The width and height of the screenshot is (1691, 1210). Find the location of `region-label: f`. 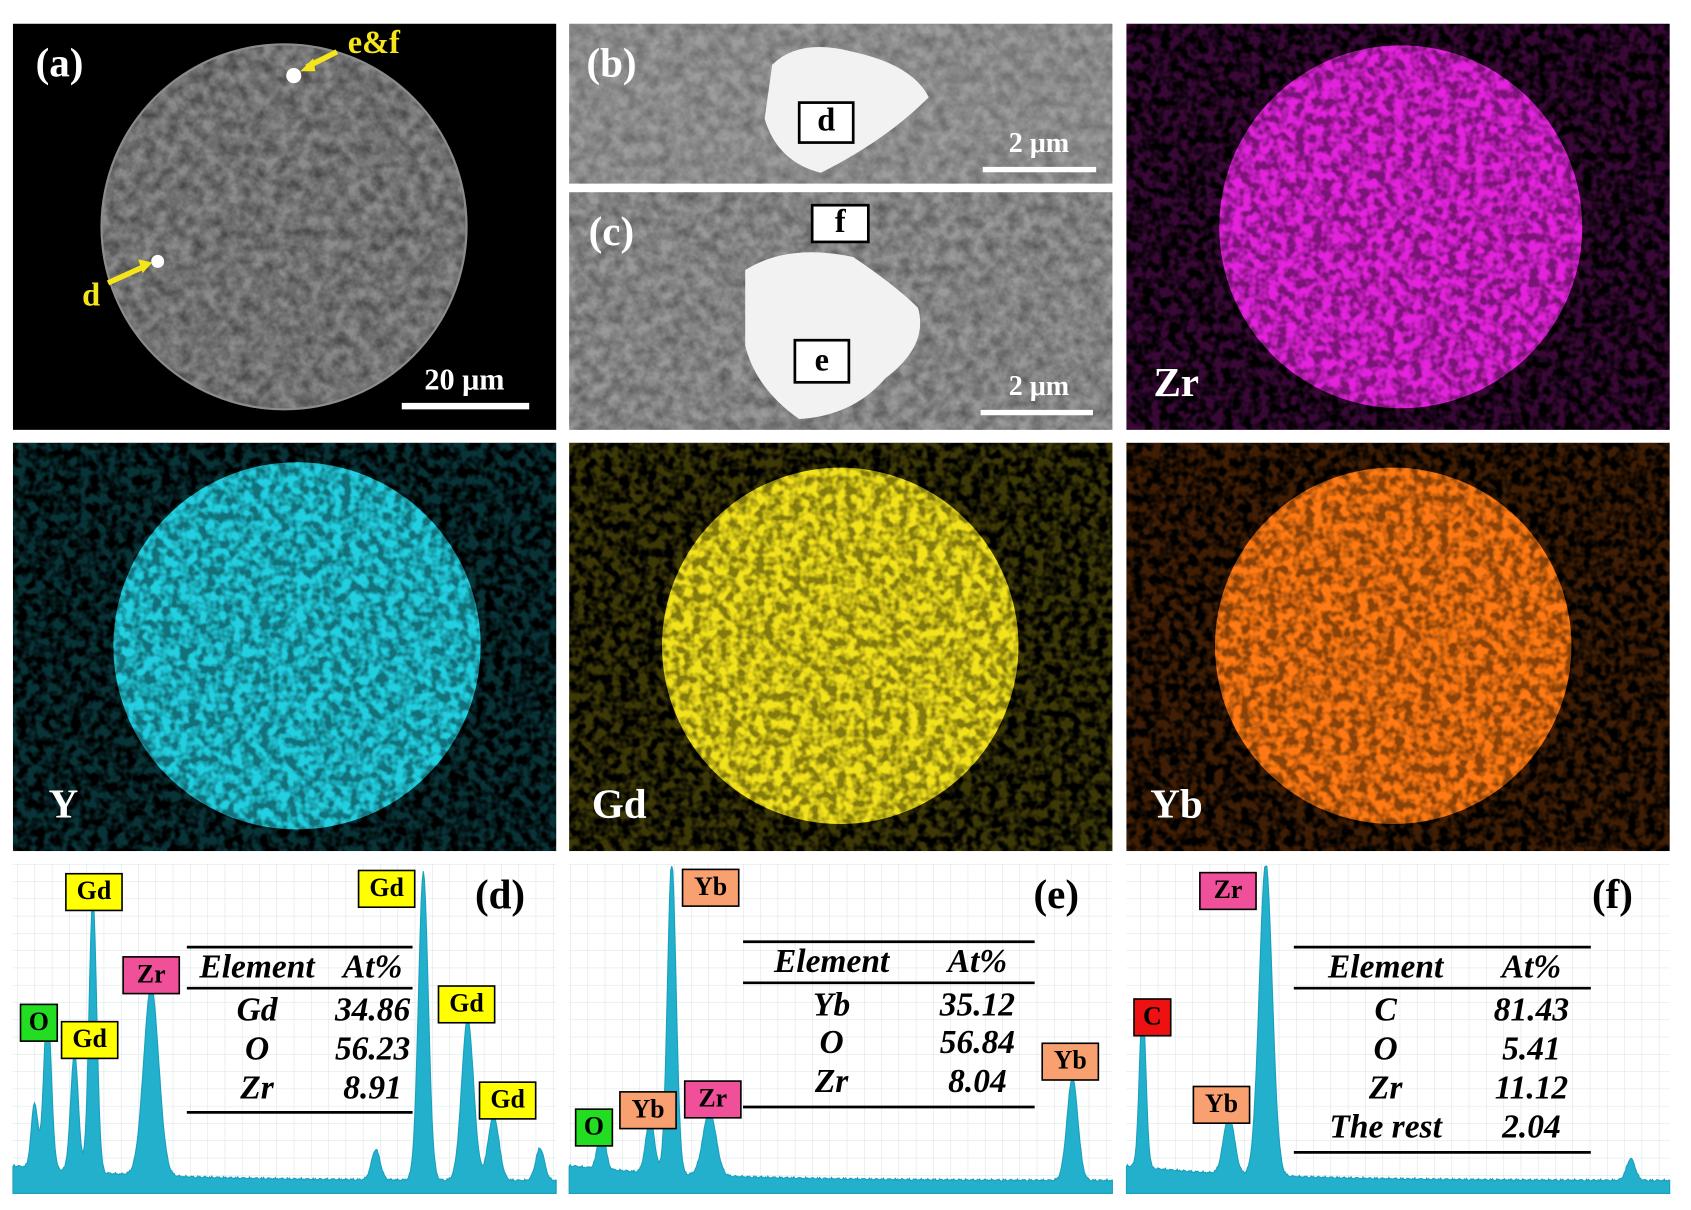

region-label: f is located at coordinates (841, 222).